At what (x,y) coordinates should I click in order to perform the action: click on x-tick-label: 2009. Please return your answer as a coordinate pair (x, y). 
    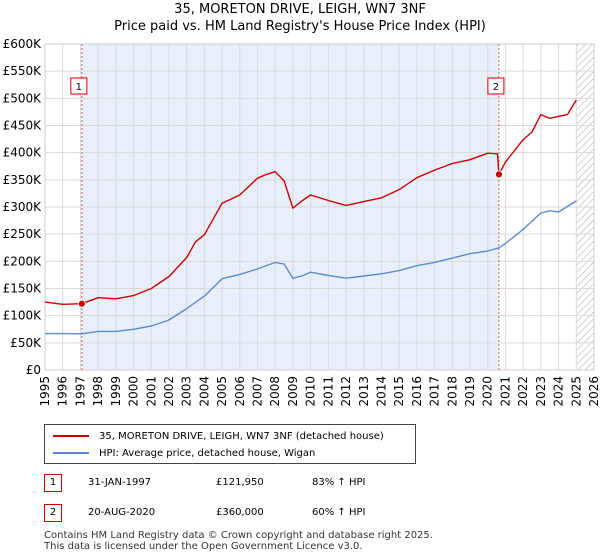
    Looking at the image, I should click on (293, 391).